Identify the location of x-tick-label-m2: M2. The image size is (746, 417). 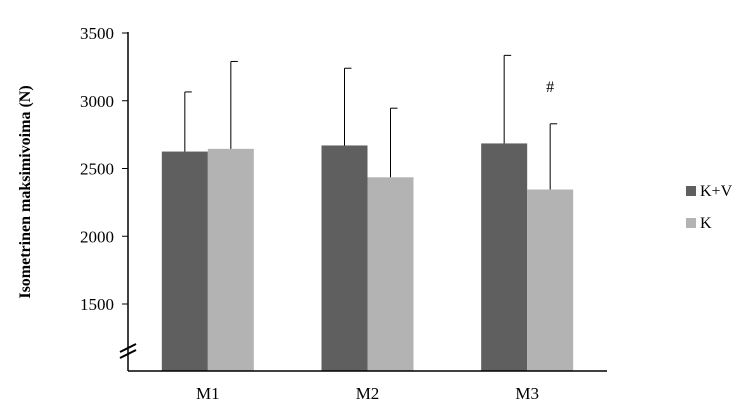
(368, 393).